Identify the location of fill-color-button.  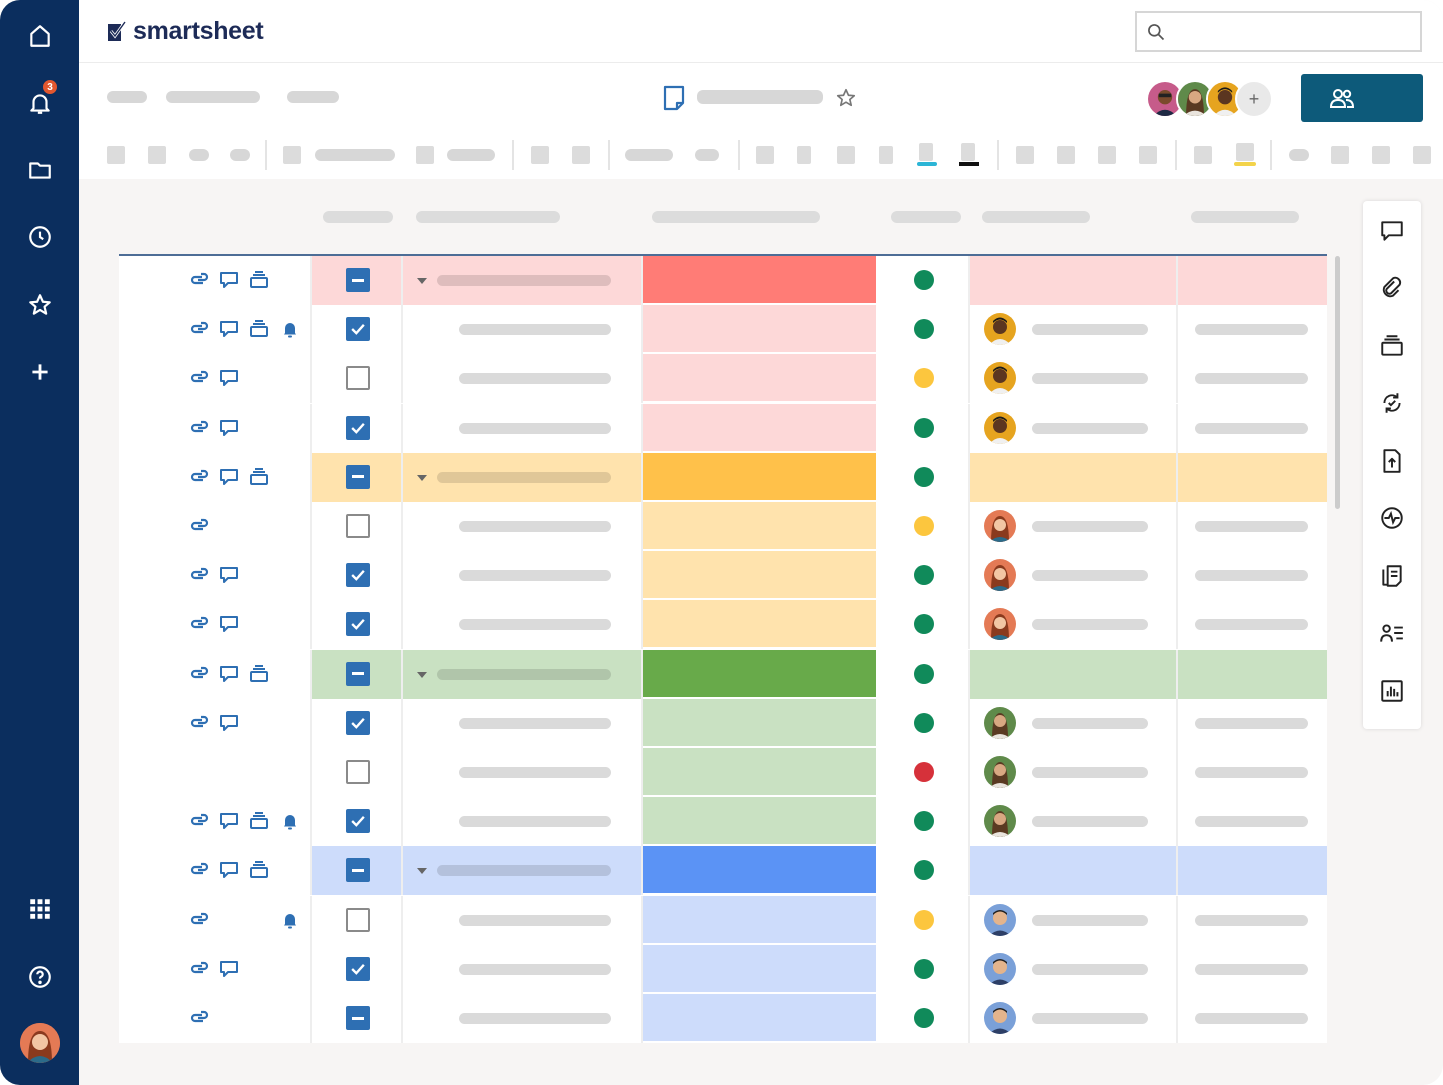
(968, 152).